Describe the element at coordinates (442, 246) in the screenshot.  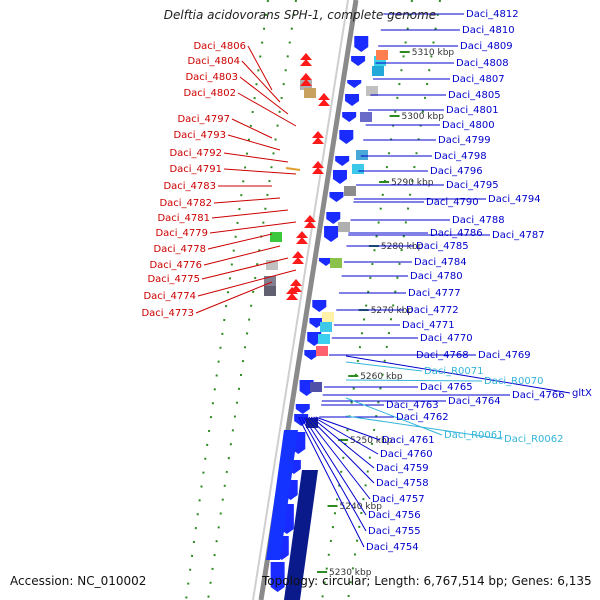
I see `forward-gene-label: Daci_4785` at that location.